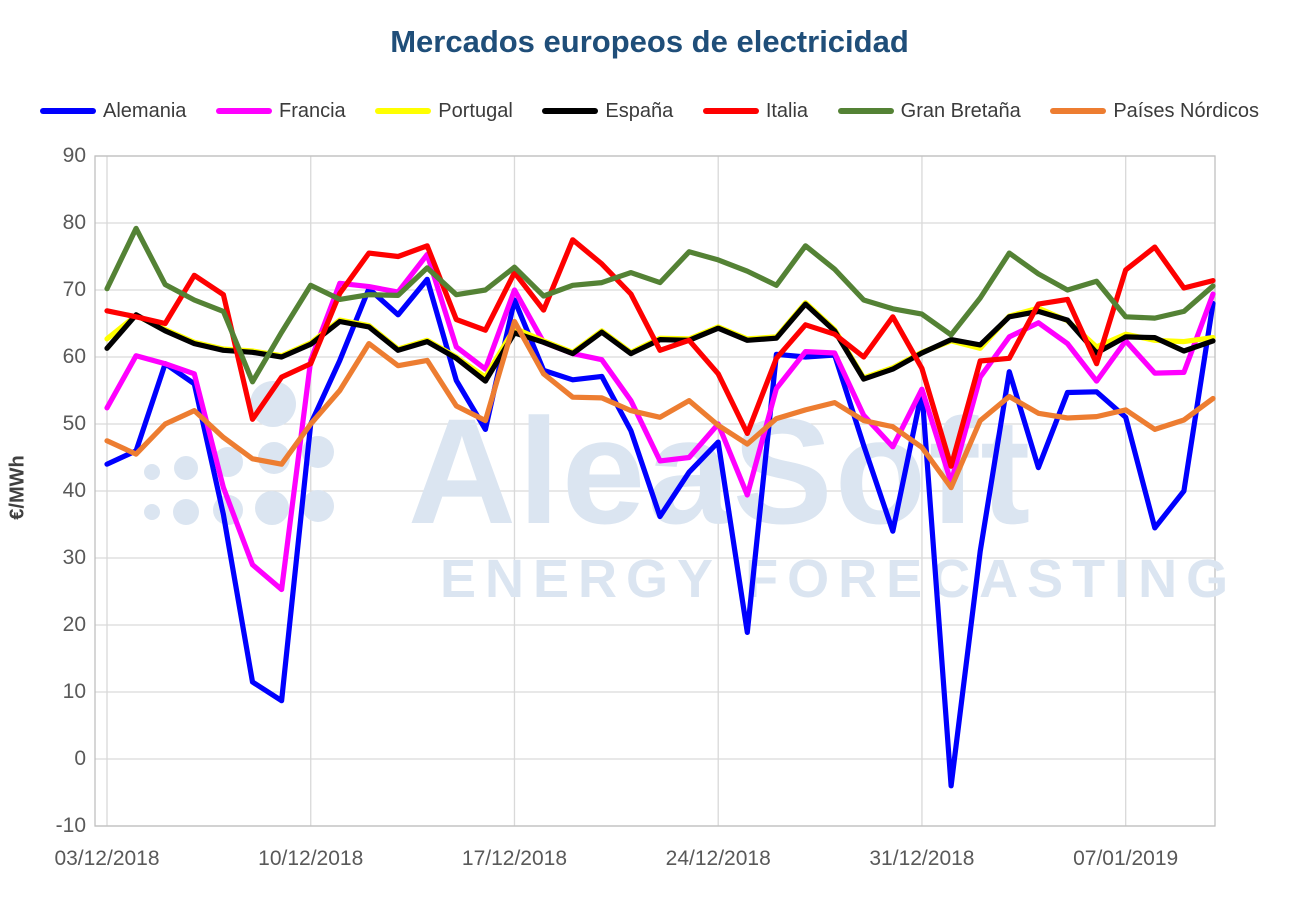 The width and height of the screenshot is (1299, 906). Describe the element at coordinates (70, 825) in the screenshot. I see `y-axis-tick-label: -10` at that location.